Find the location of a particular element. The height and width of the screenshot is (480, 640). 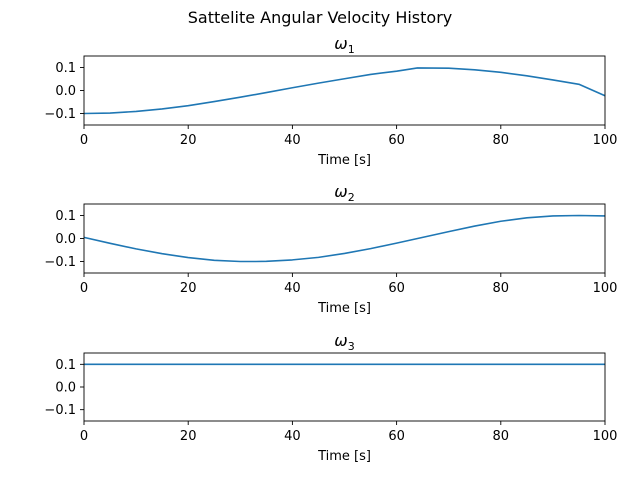

x-tick-label-omega1: 0 is located at coordinates (84, 140).